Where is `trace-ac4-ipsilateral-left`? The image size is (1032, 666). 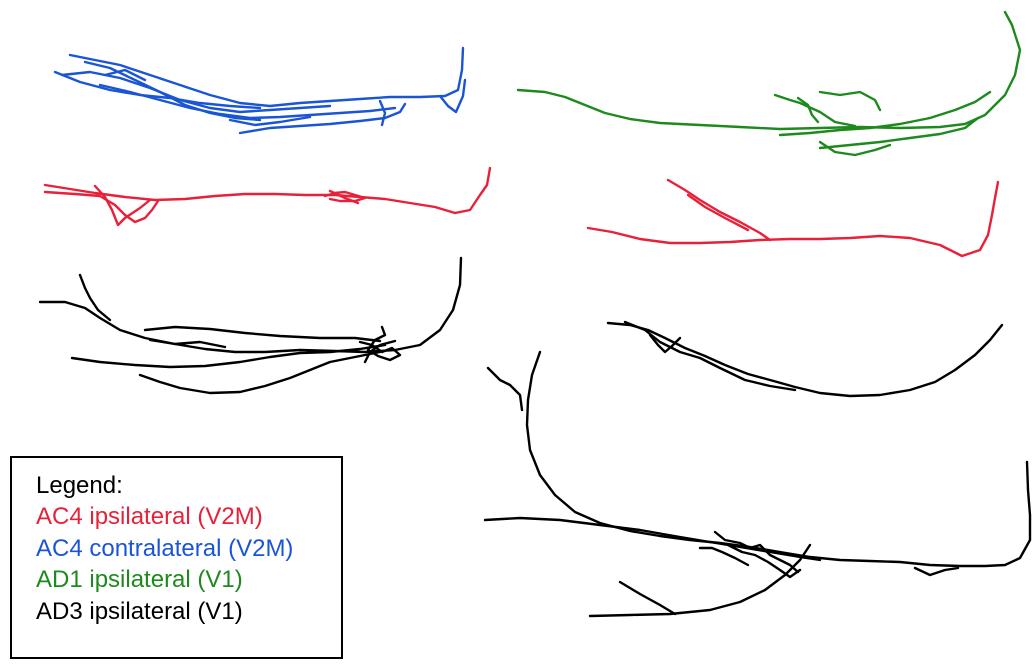
trace-ac4-ipsilateral-left is located at coordinates (267, 196).